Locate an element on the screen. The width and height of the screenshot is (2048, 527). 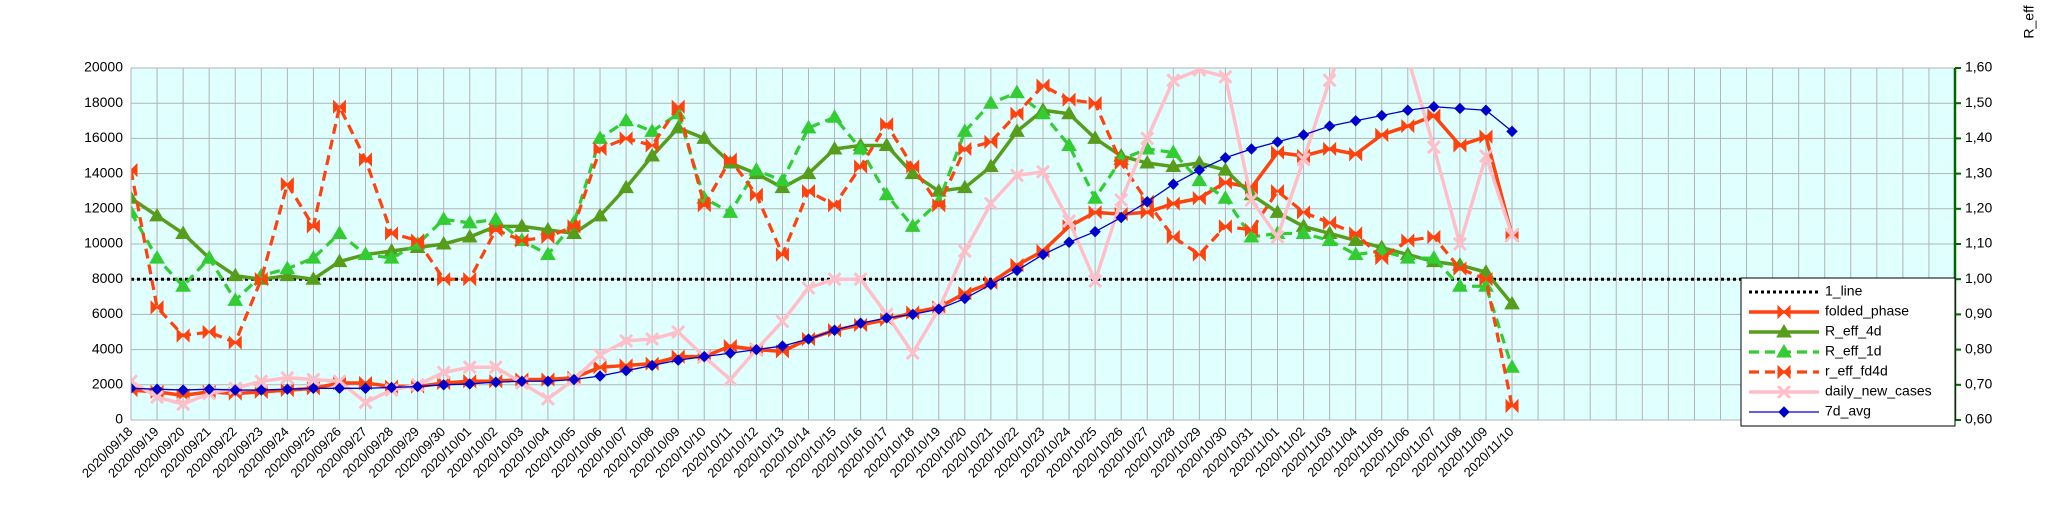
y2-tick-label: 1,20 is located at coordinates (1978, 208).